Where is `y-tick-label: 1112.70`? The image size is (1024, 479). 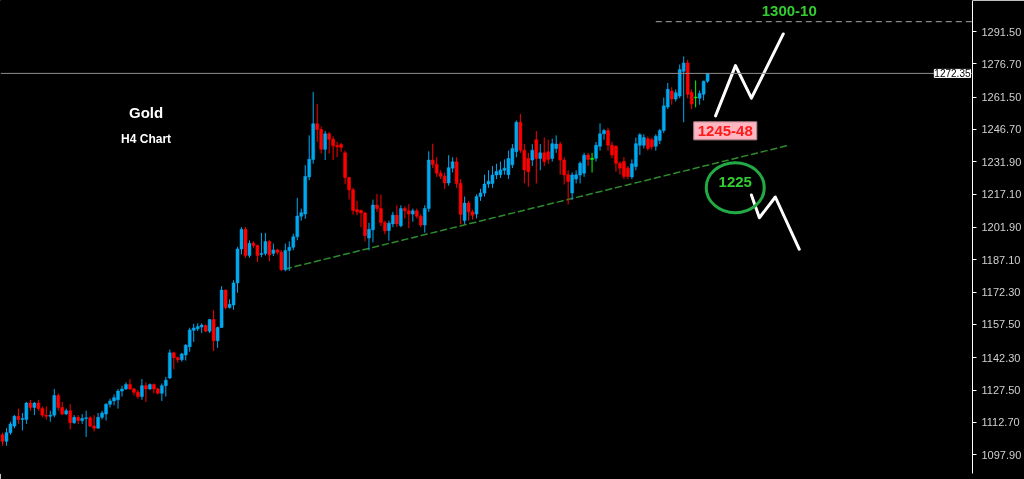
y-tick-label: 1112.70 is located at coordinates (1000, 422).